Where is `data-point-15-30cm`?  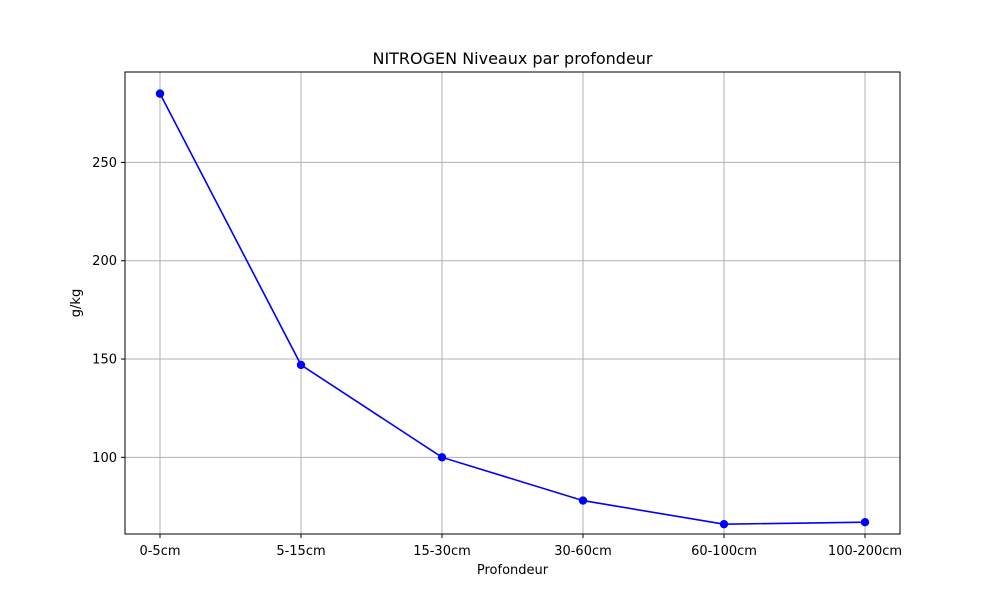 data-point-15-30cm is located at coordinates (442, 457).